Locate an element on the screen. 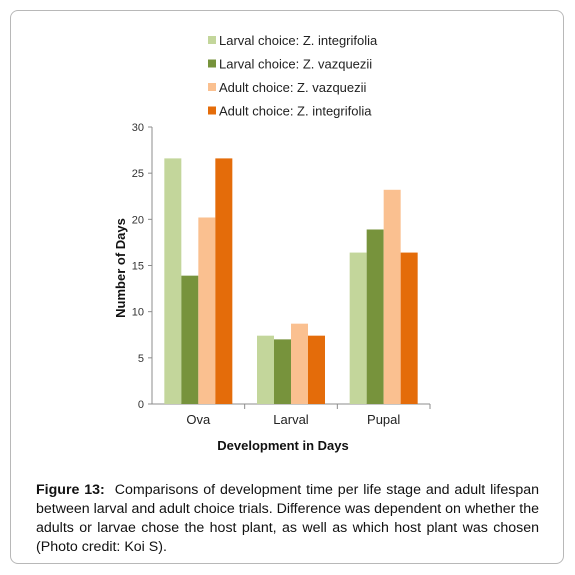  x-tick-label: Pupal is located at coordinates (383, 419).